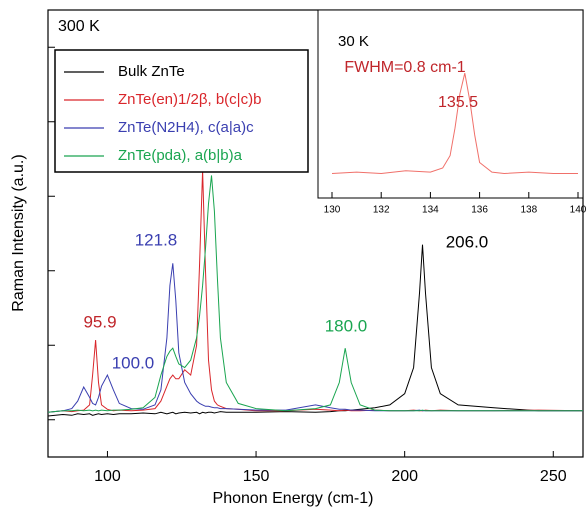 This screenshot has width=586, height=512. Describe the element at coordinates (186, 127) in the screenshot. I see `legend-label: ZnTe(N2H4), c(a|a)c` at that location.